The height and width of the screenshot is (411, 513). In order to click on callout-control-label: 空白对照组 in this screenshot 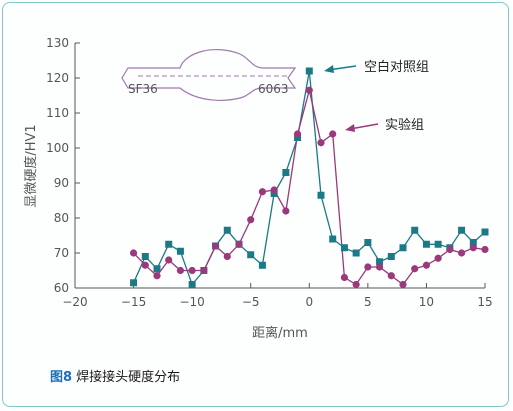, I will do `click(396, 67)`.